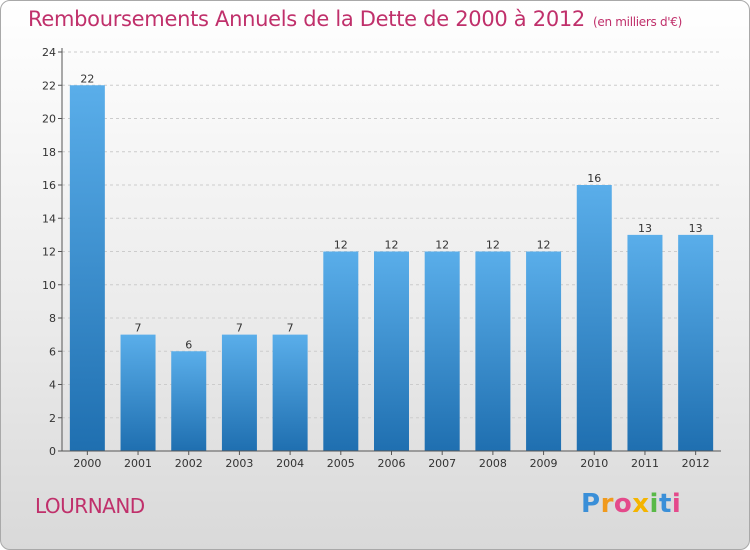 The image size is (750, 550). What do you see at coordinates (290, 392) in the screenshot?
I see `bar-2004` at bounding box center [290, 392].